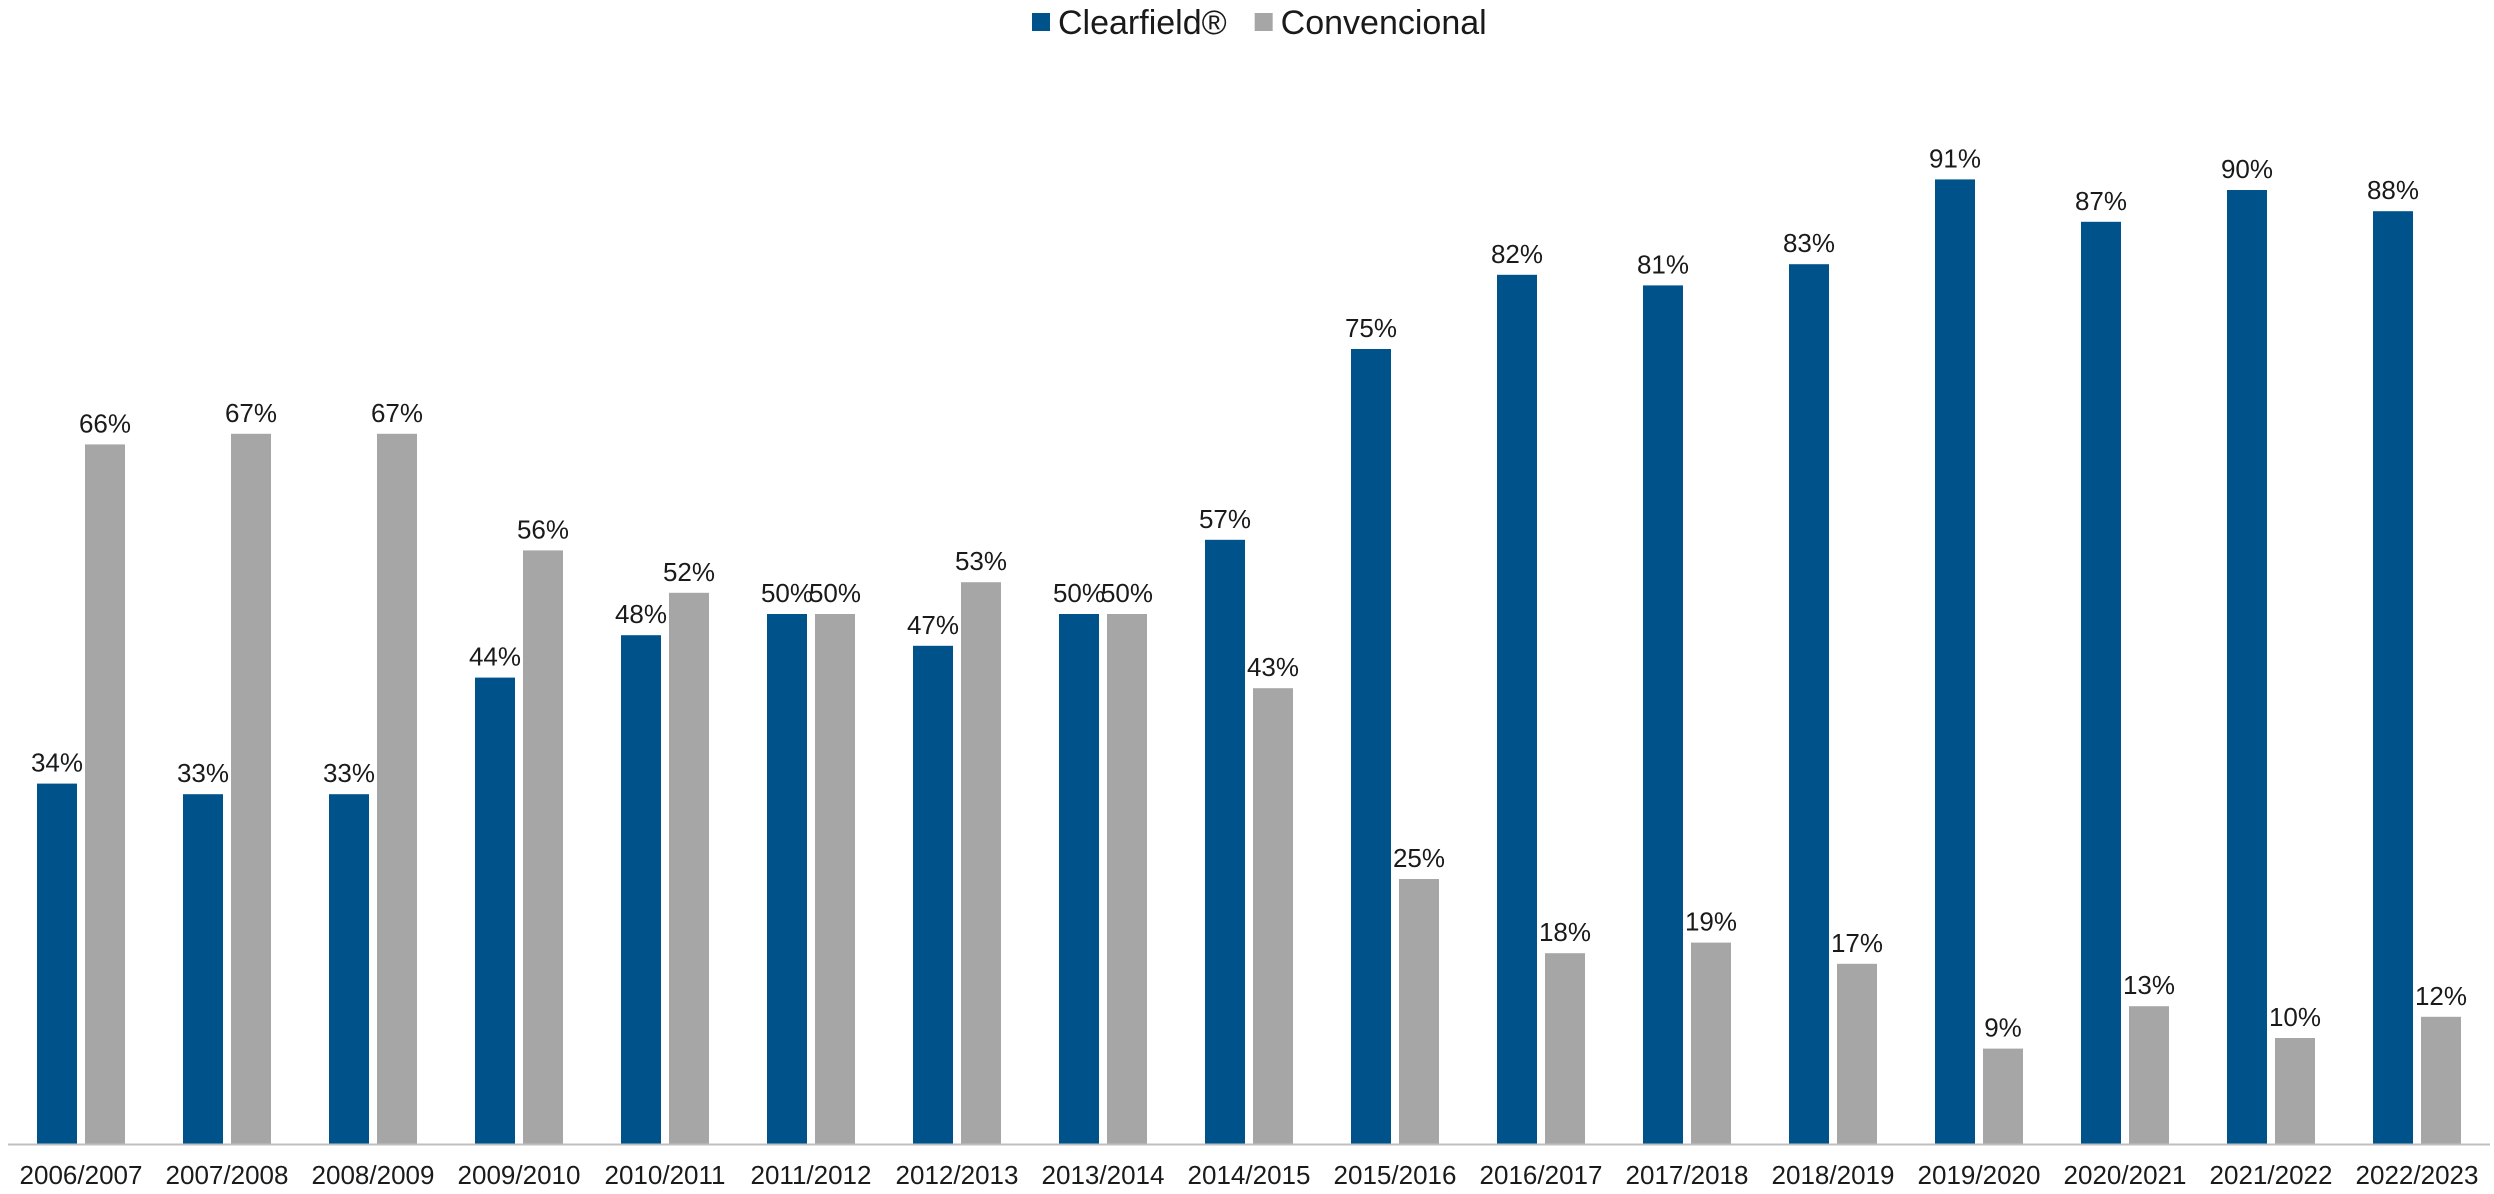 The image size is (2494, 1194). I want to click on data-label-convencional-2006-2007: 66%, so click(105, 423).